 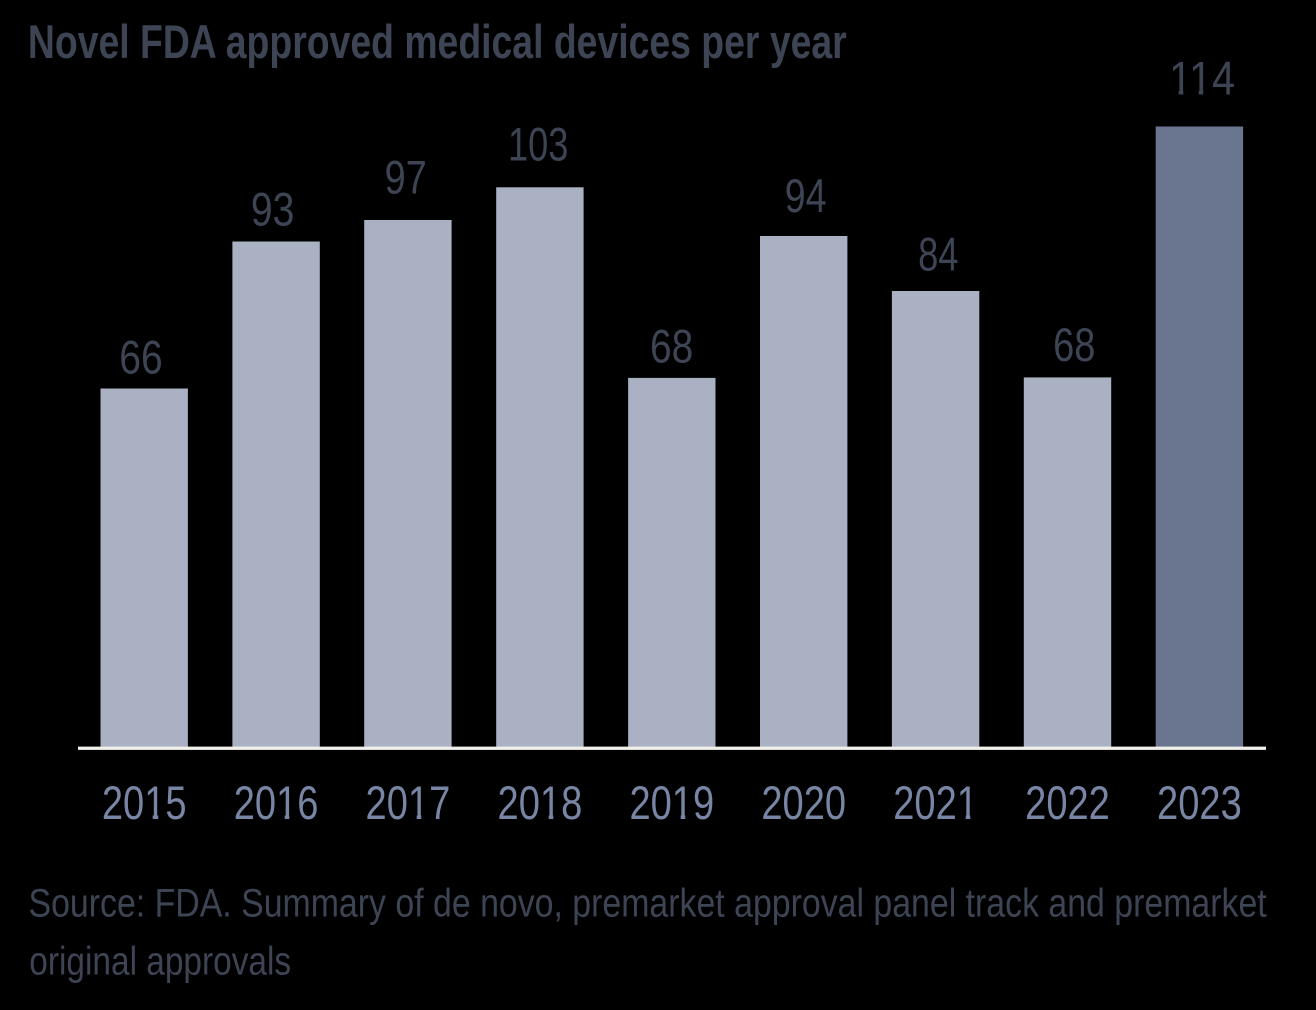 What do you see at coordinates (803, 802) in the screenshot?
I see `svg-text: 2020` at bounding box center [803, 802].